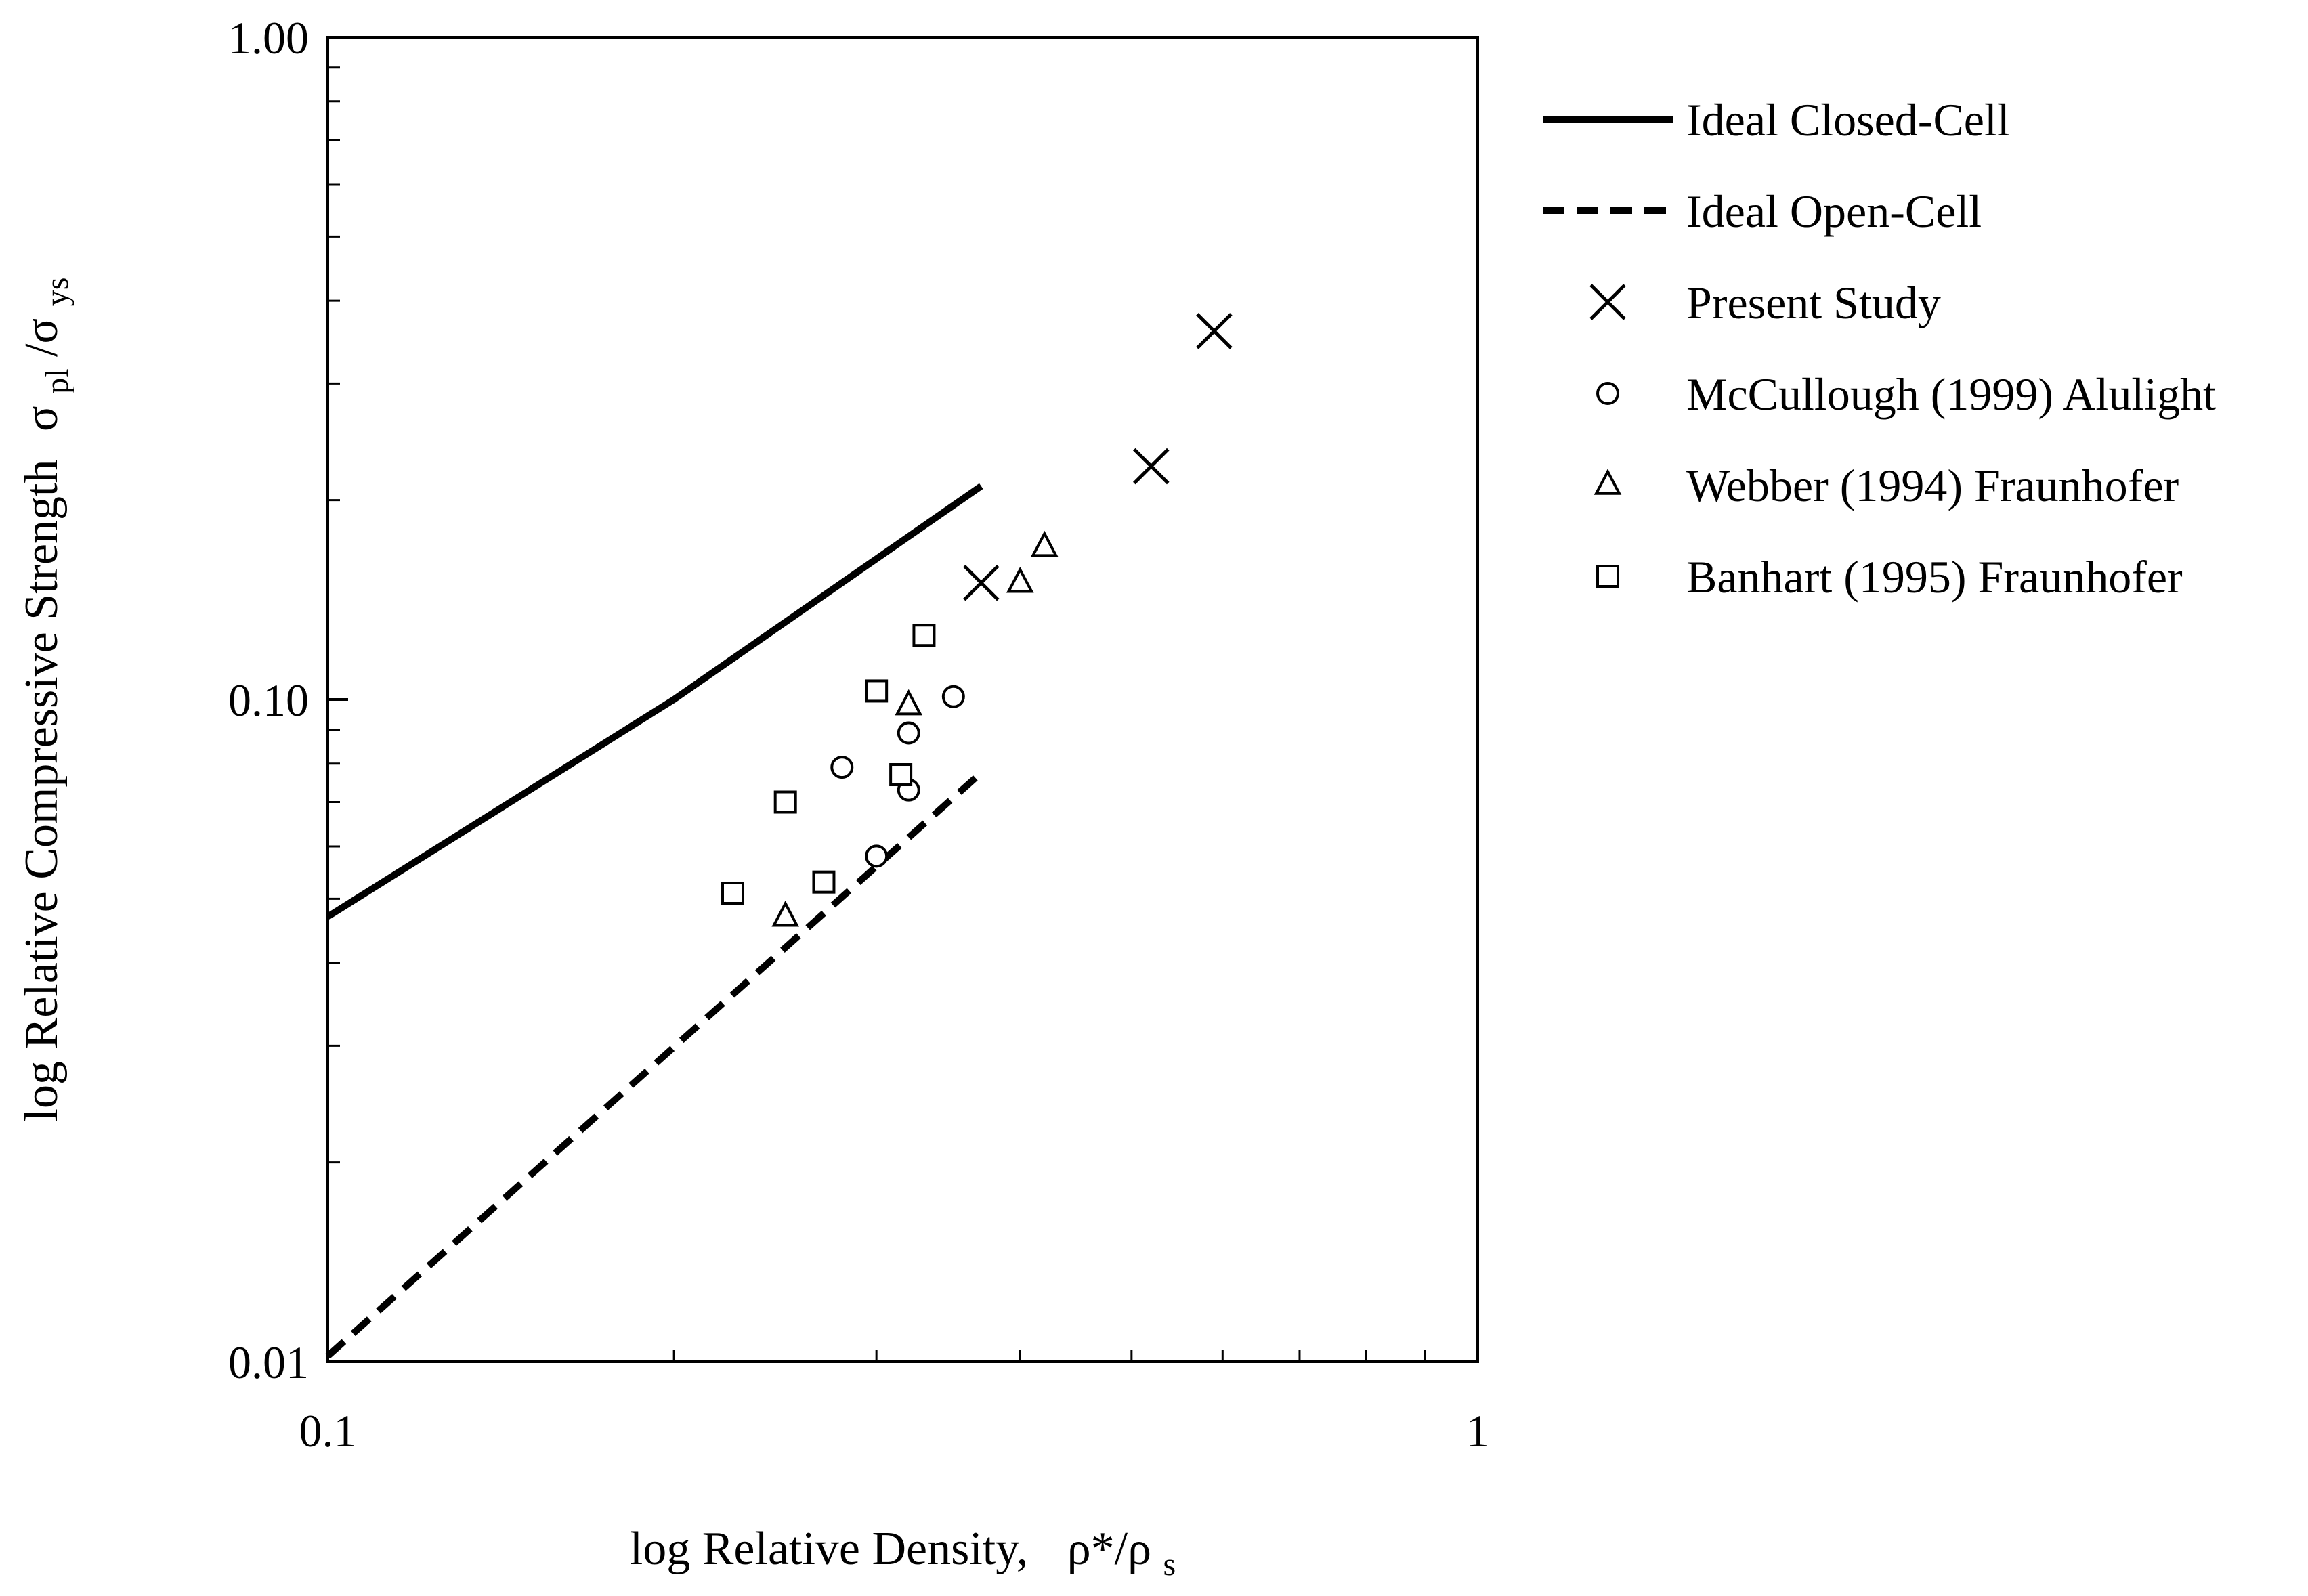 The image size is (2308, 1596). What do you see at coordinates (42, 337) in the screenshot?
I see `y-axis-title-sep: /σ` at bounding box center [42, 337].